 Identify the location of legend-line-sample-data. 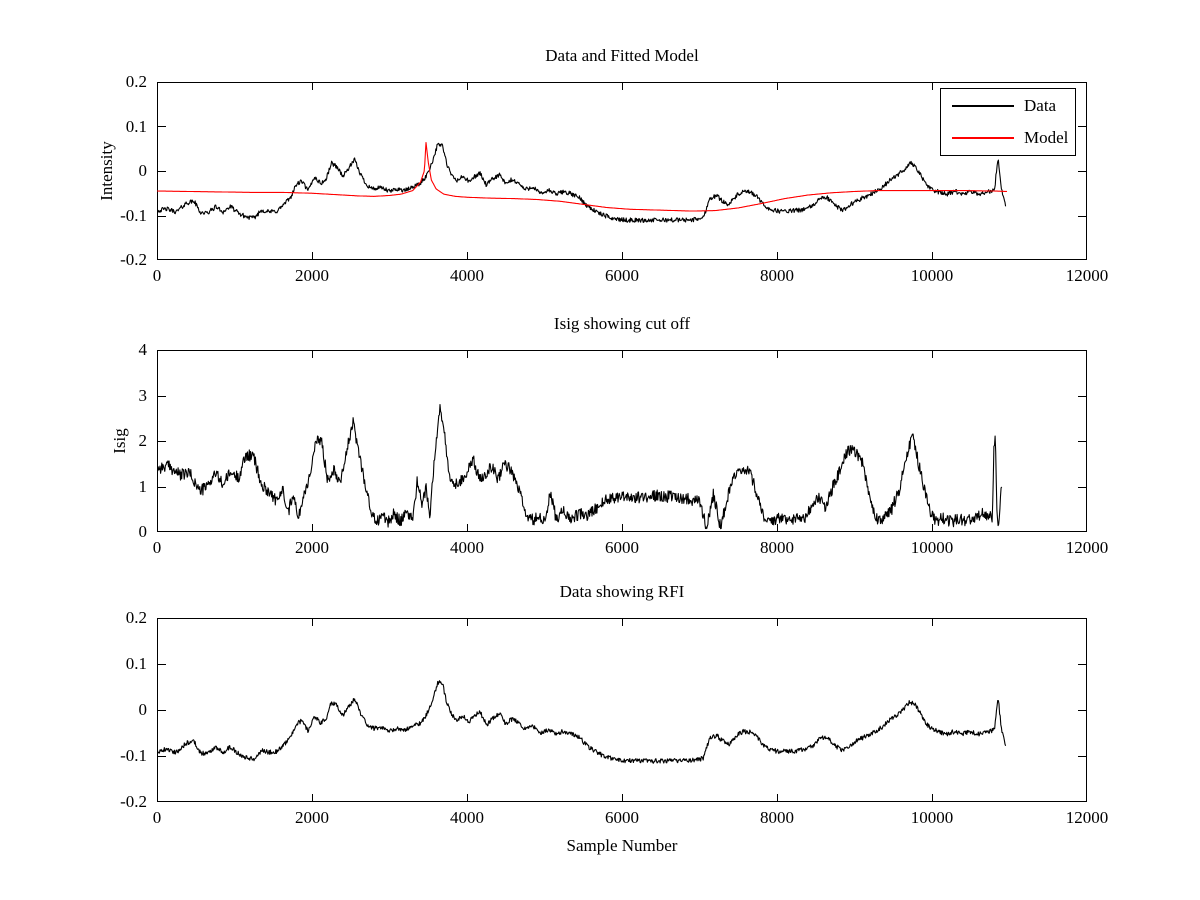
(983, 106).